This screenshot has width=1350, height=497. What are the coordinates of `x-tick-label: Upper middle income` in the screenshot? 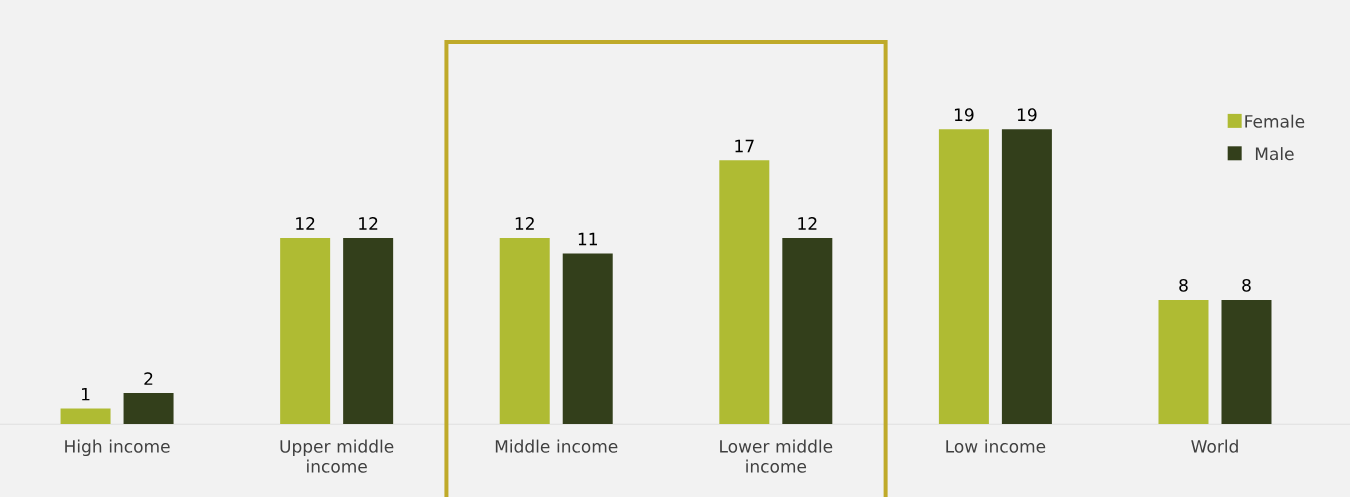 It's located at (337, 456).